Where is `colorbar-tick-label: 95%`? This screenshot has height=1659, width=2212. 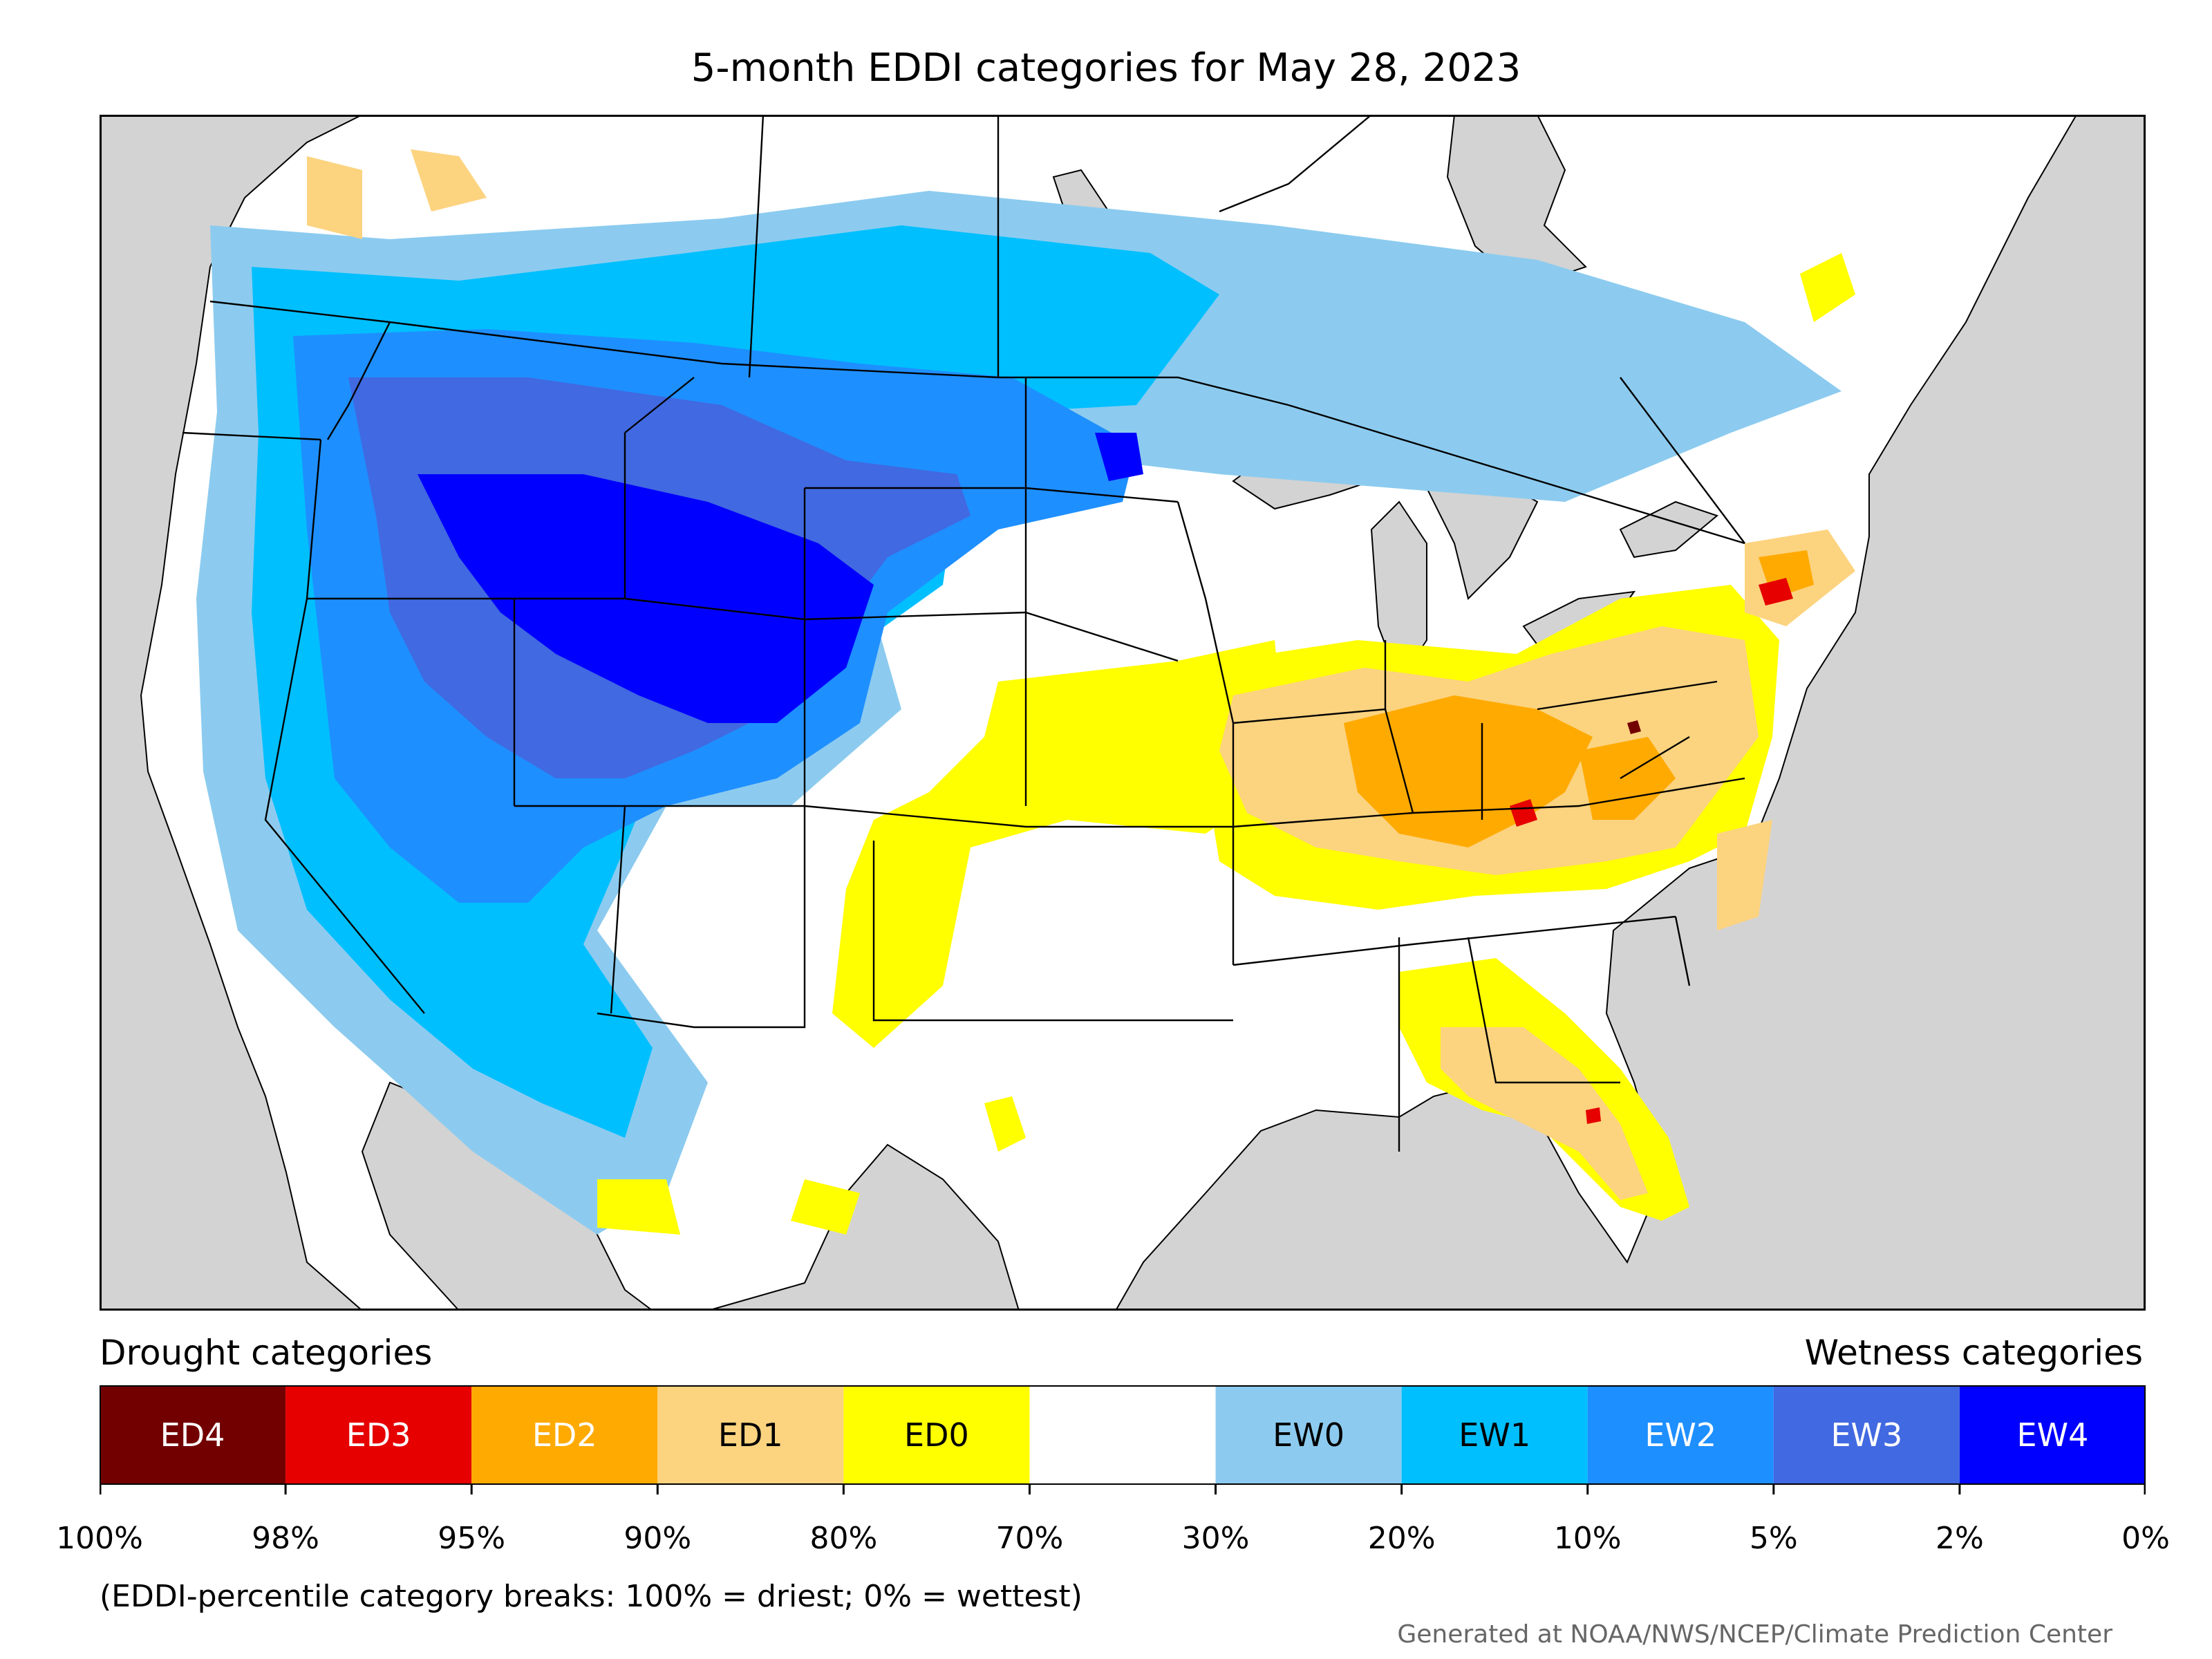 colorbar-tick-label: 95% is located at coordinates (472, 1539).